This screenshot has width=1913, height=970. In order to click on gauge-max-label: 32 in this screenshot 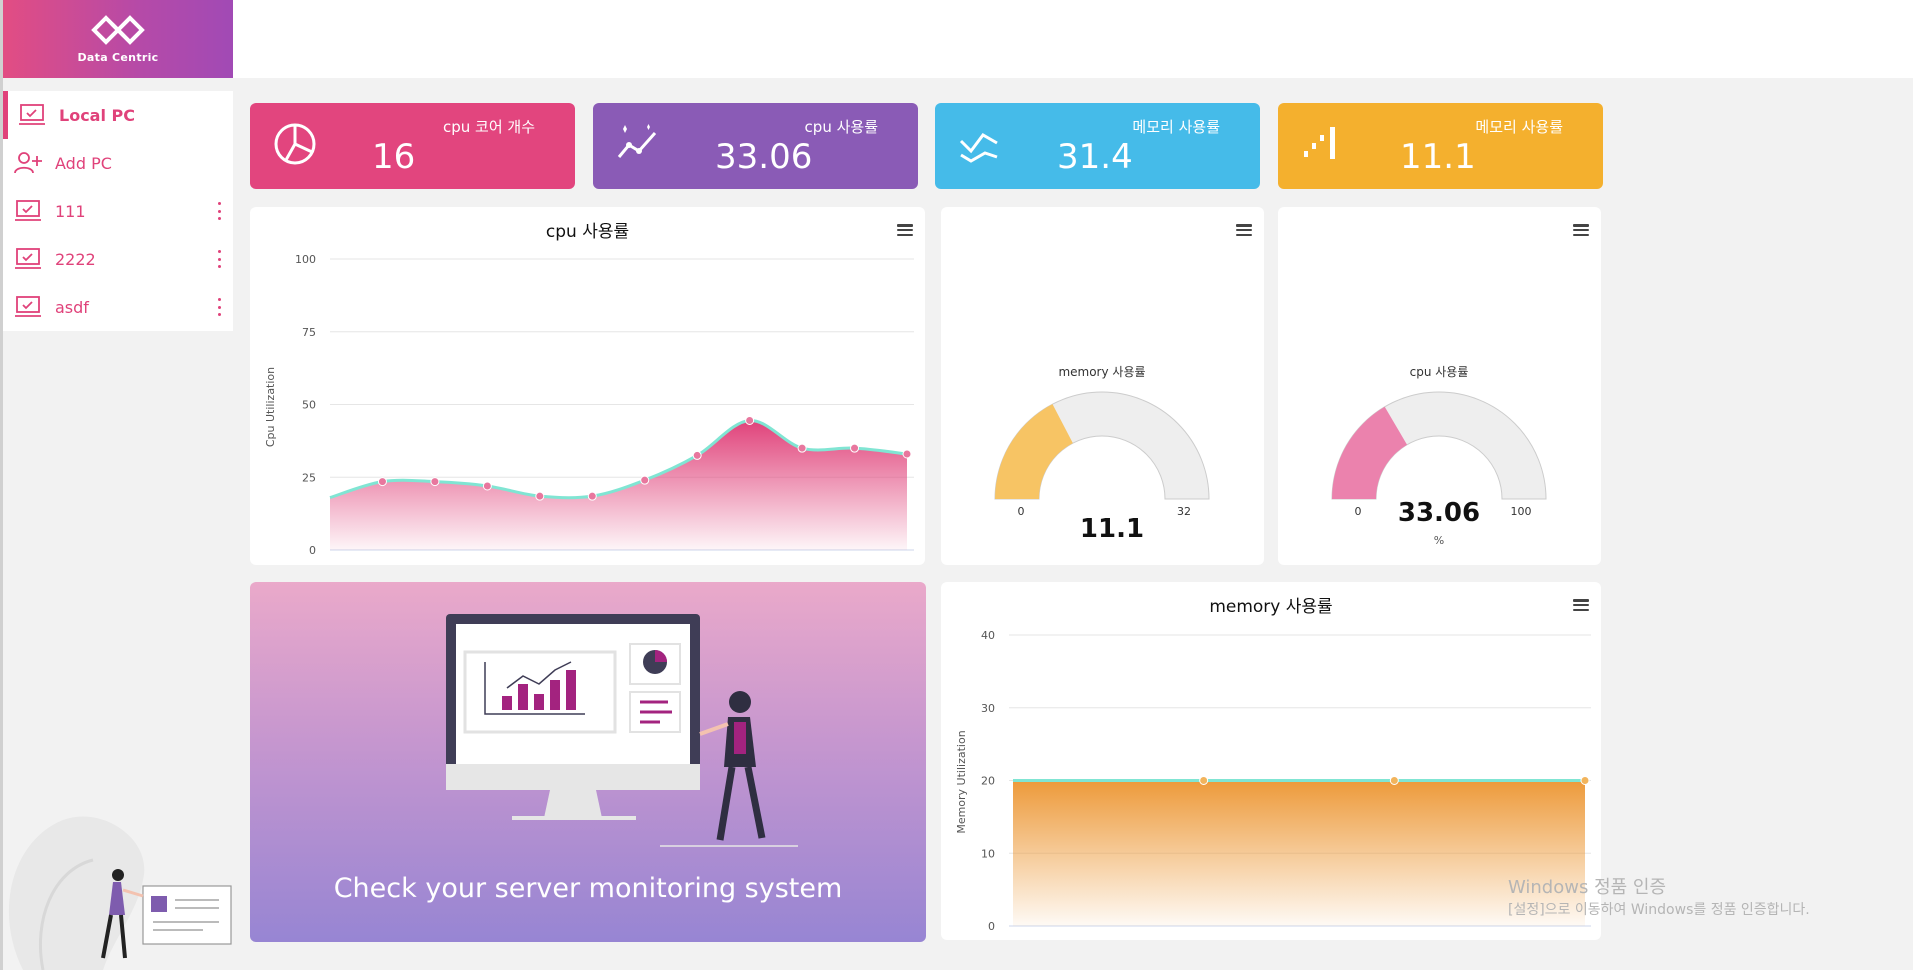, I will do `click(1184, 511)`.